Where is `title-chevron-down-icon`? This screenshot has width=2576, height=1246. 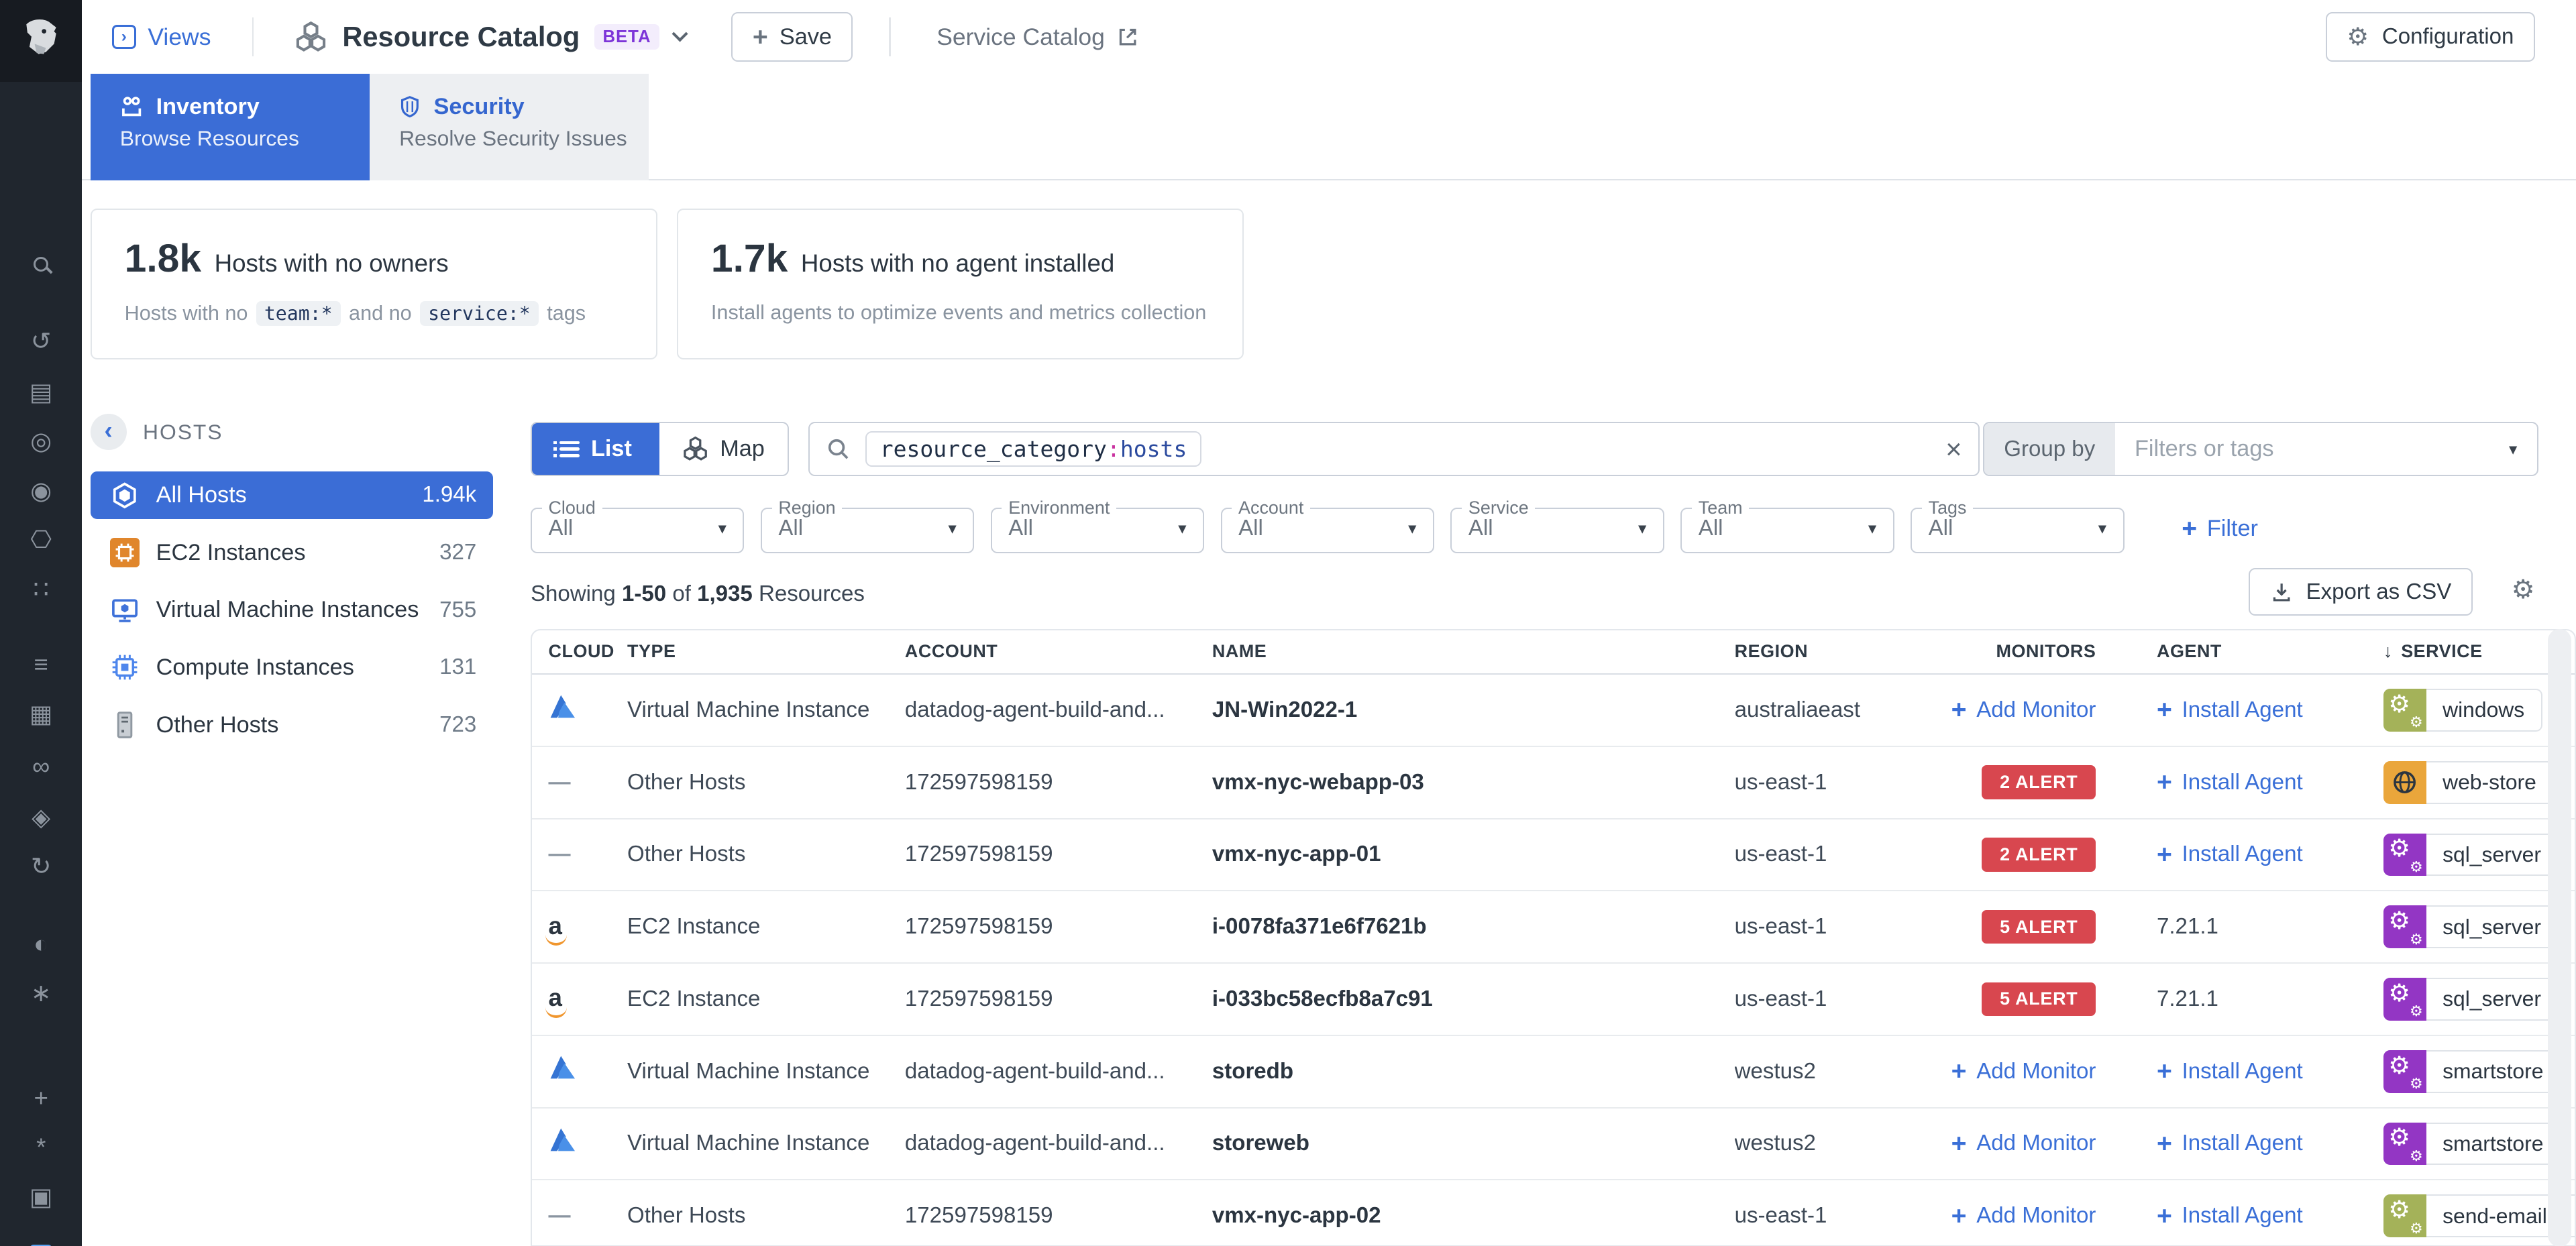
title-chevron-down-icon is located at coordinates (680, 33).